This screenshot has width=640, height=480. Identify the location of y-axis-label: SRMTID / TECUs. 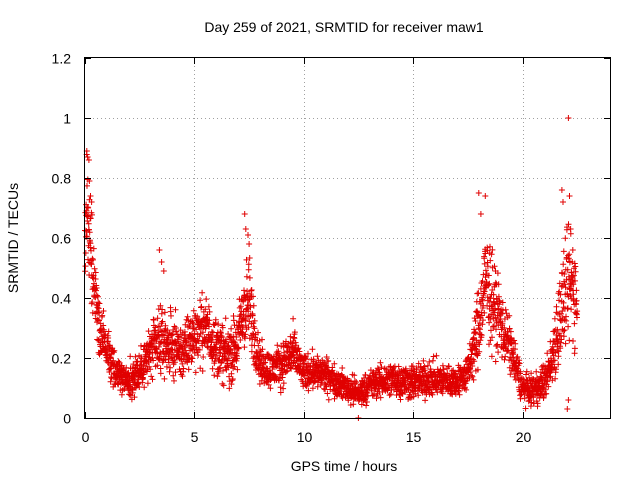
(13, 238).